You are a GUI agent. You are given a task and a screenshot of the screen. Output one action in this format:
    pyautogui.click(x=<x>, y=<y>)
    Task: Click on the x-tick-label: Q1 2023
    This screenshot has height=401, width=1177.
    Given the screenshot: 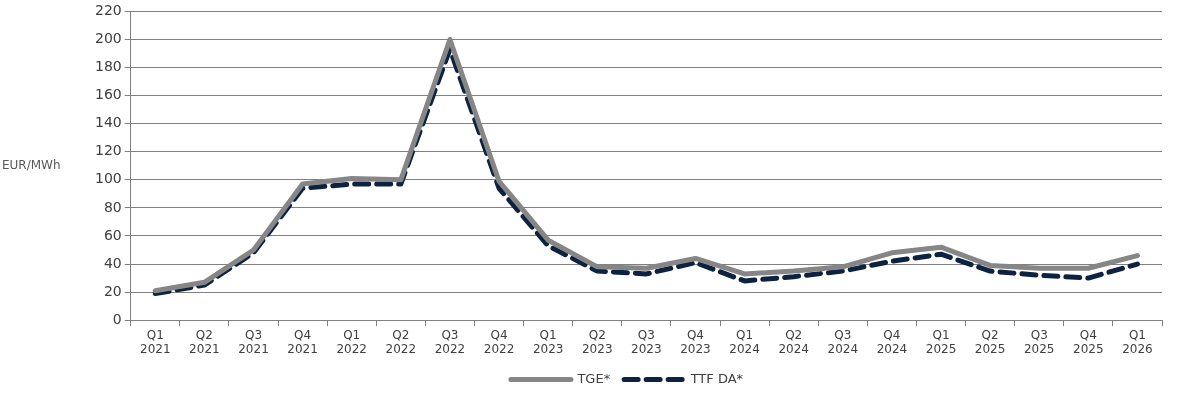 What is the action you would take?
    pyautogui.click(x=548, y=341)
    